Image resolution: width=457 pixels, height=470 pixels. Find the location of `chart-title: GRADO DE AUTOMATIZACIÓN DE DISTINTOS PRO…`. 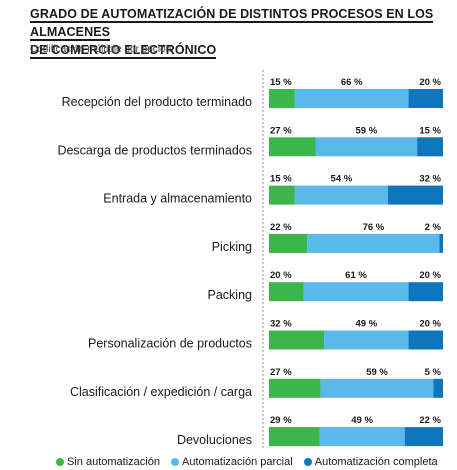

chart-title: GRADO DE AUTOMATIZACIÓN DE DISTINTOS PRO… is located at coordinates (240, 32).